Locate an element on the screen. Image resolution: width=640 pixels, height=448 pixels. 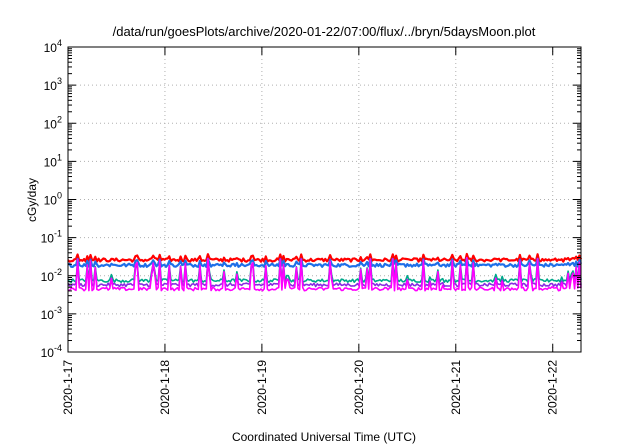
x-tick-label: 2020-1-22 is located at coordinates (553, 387).